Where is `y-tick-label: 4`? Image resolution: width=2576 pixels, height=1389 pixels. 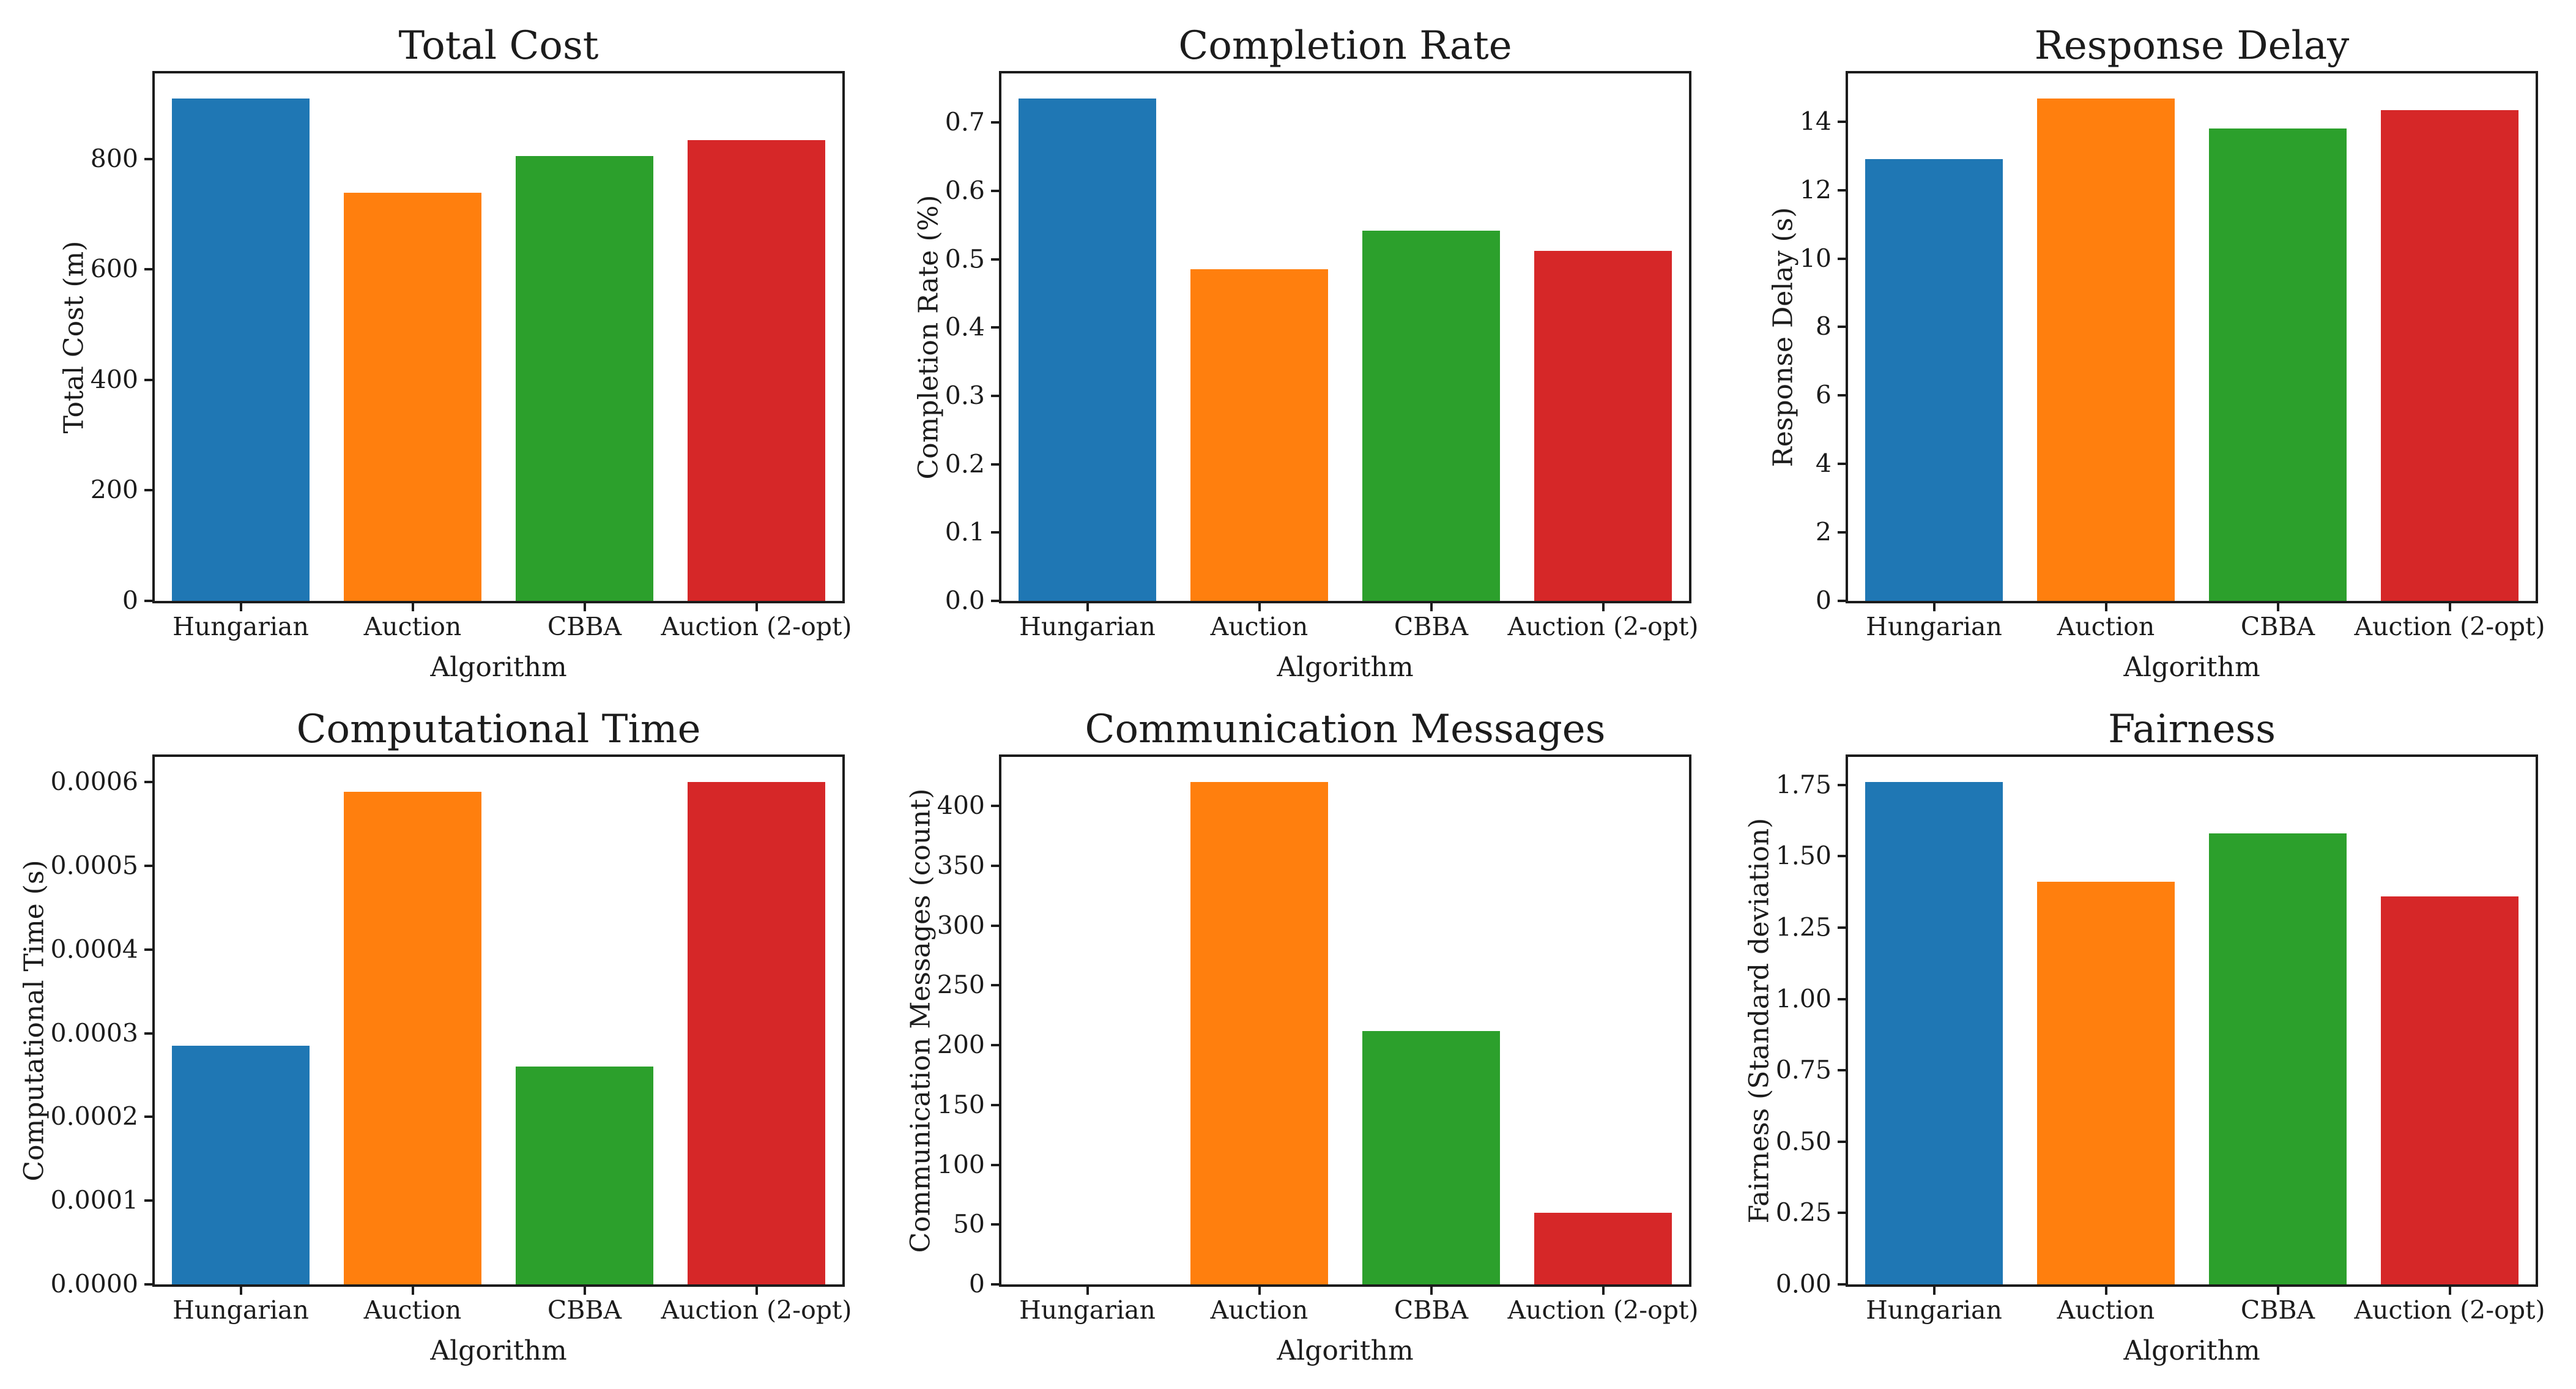 y-tick-label: 4 is located at coordinates (1823, 464).